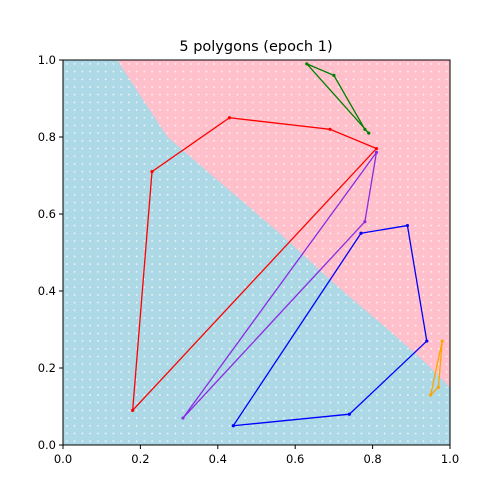 This screenshot has width=500, height=500. I want to click on y-tick-label: 0.2, so click(47, 368).